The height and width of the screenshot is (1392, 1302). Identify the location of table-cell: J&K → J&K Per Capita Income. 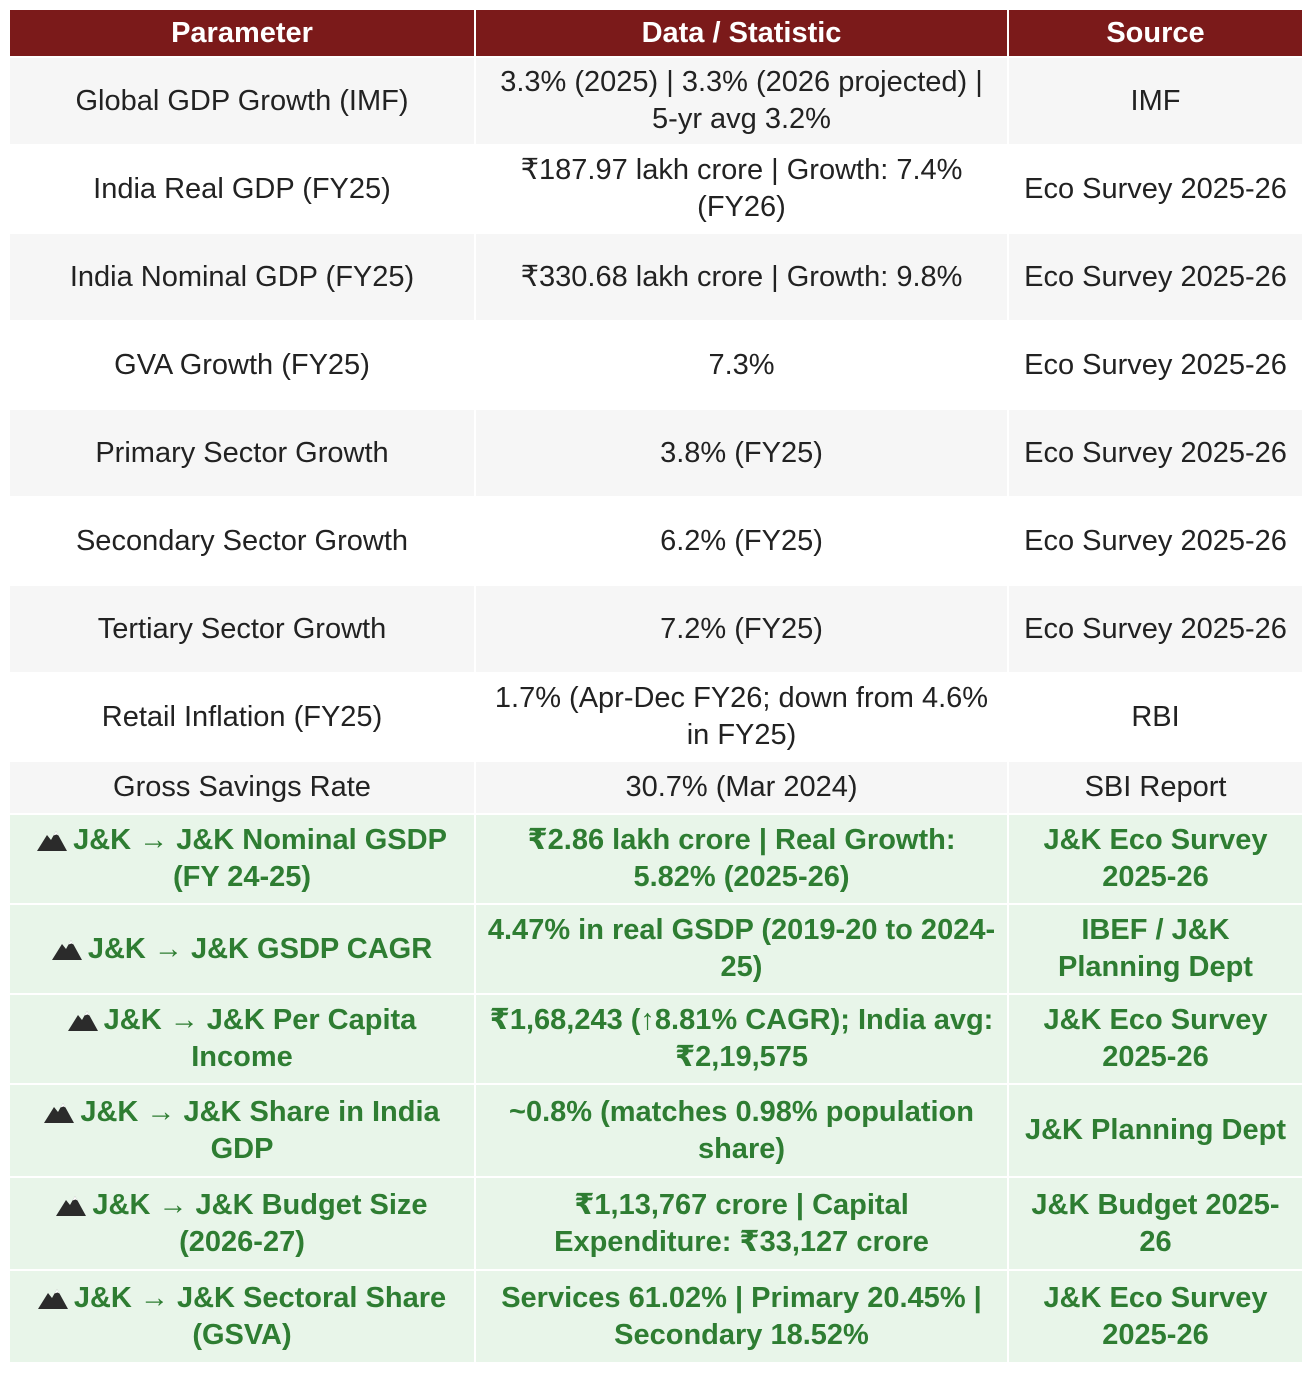
(242, 1039).